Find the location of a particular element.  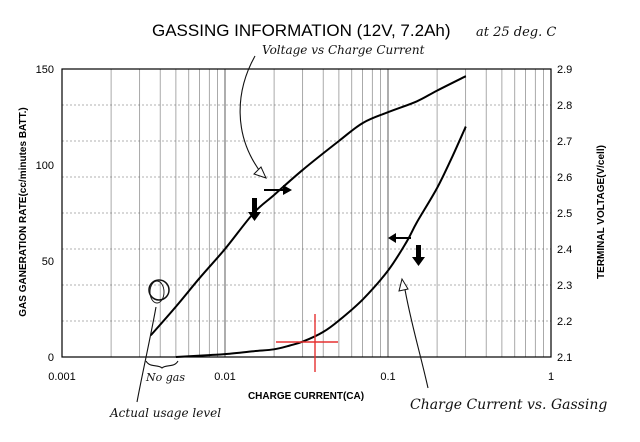

y-right-tick-label: 2.2 is located at coordinates (564, 322).